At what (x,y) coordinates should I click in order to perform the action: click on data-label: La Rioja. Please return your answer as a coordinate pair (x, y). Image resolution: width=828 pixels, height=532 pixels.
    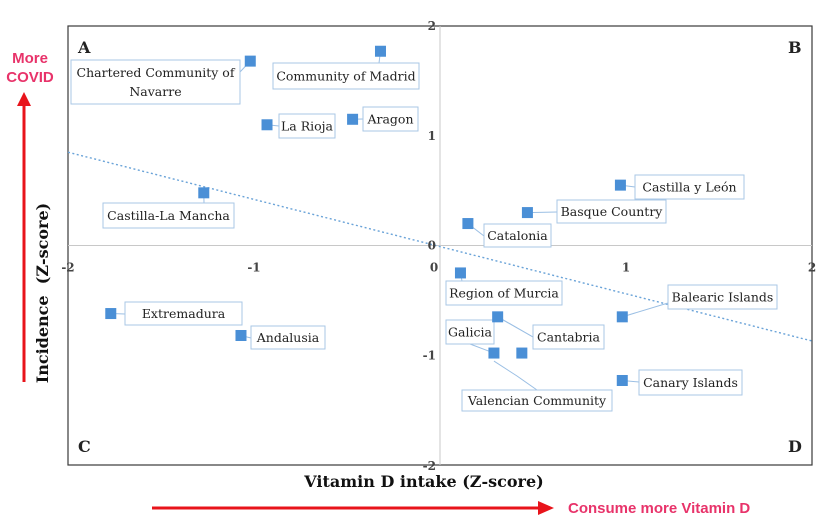
    Looking at the image, I should click on (307, 126).